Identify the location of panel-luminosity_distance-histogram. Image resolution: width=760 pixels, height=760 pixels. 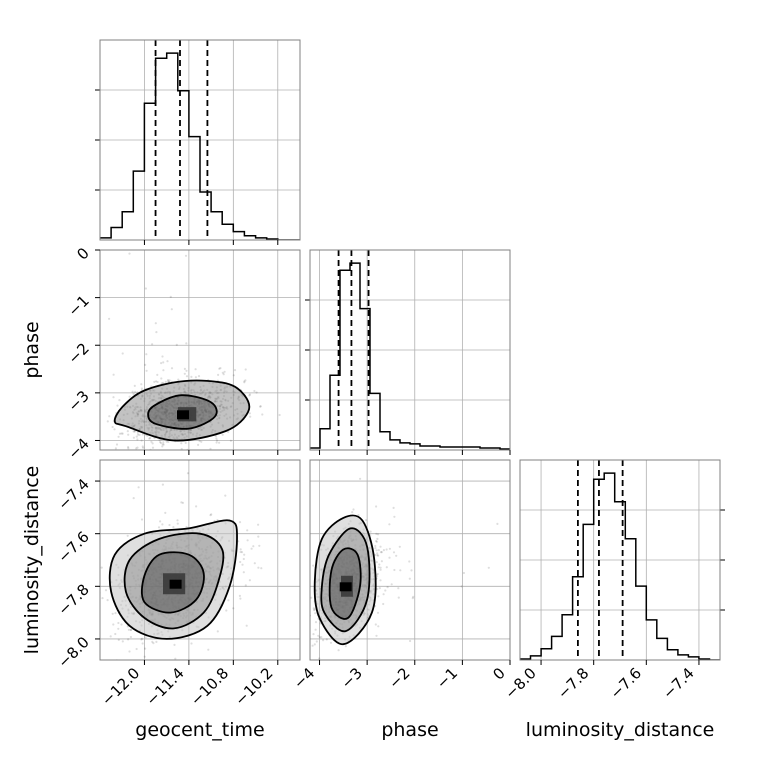
(620, 566).